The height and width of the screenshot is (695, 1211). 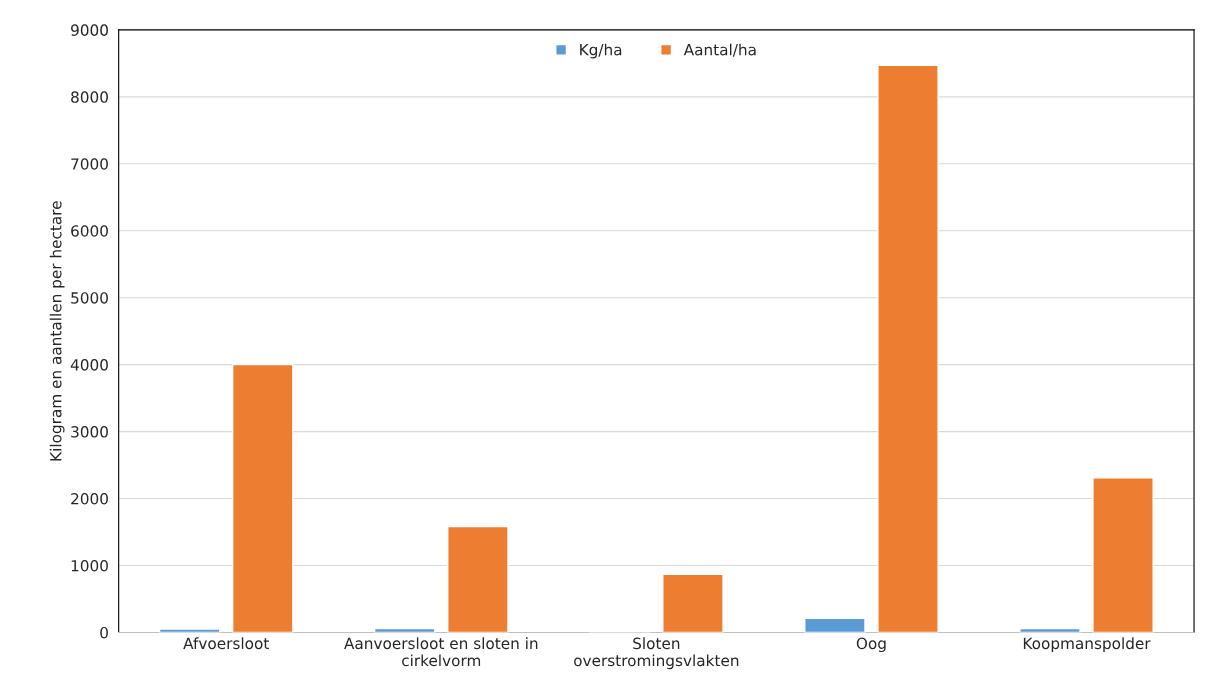 I want to click on y-tick-label: 5000, so click(x=89, y=298).